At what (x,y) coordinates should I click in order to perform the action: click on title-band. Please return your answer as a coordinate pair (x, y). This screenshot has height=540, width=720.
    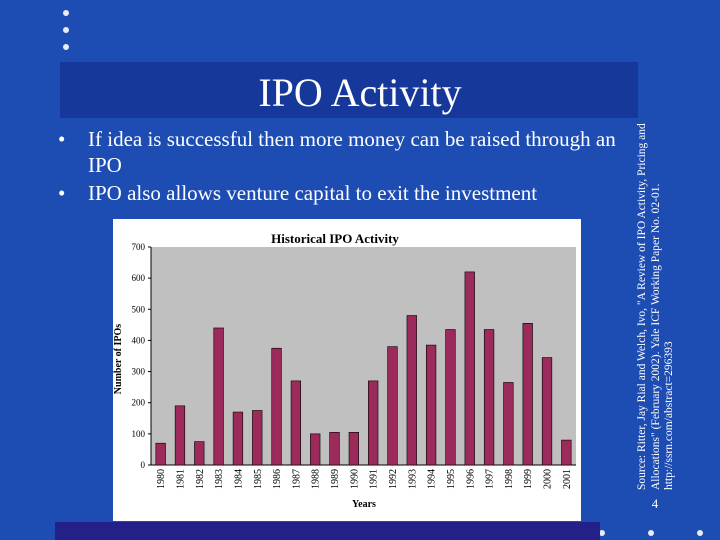
    Looking at the image, I should click on (349, 90).